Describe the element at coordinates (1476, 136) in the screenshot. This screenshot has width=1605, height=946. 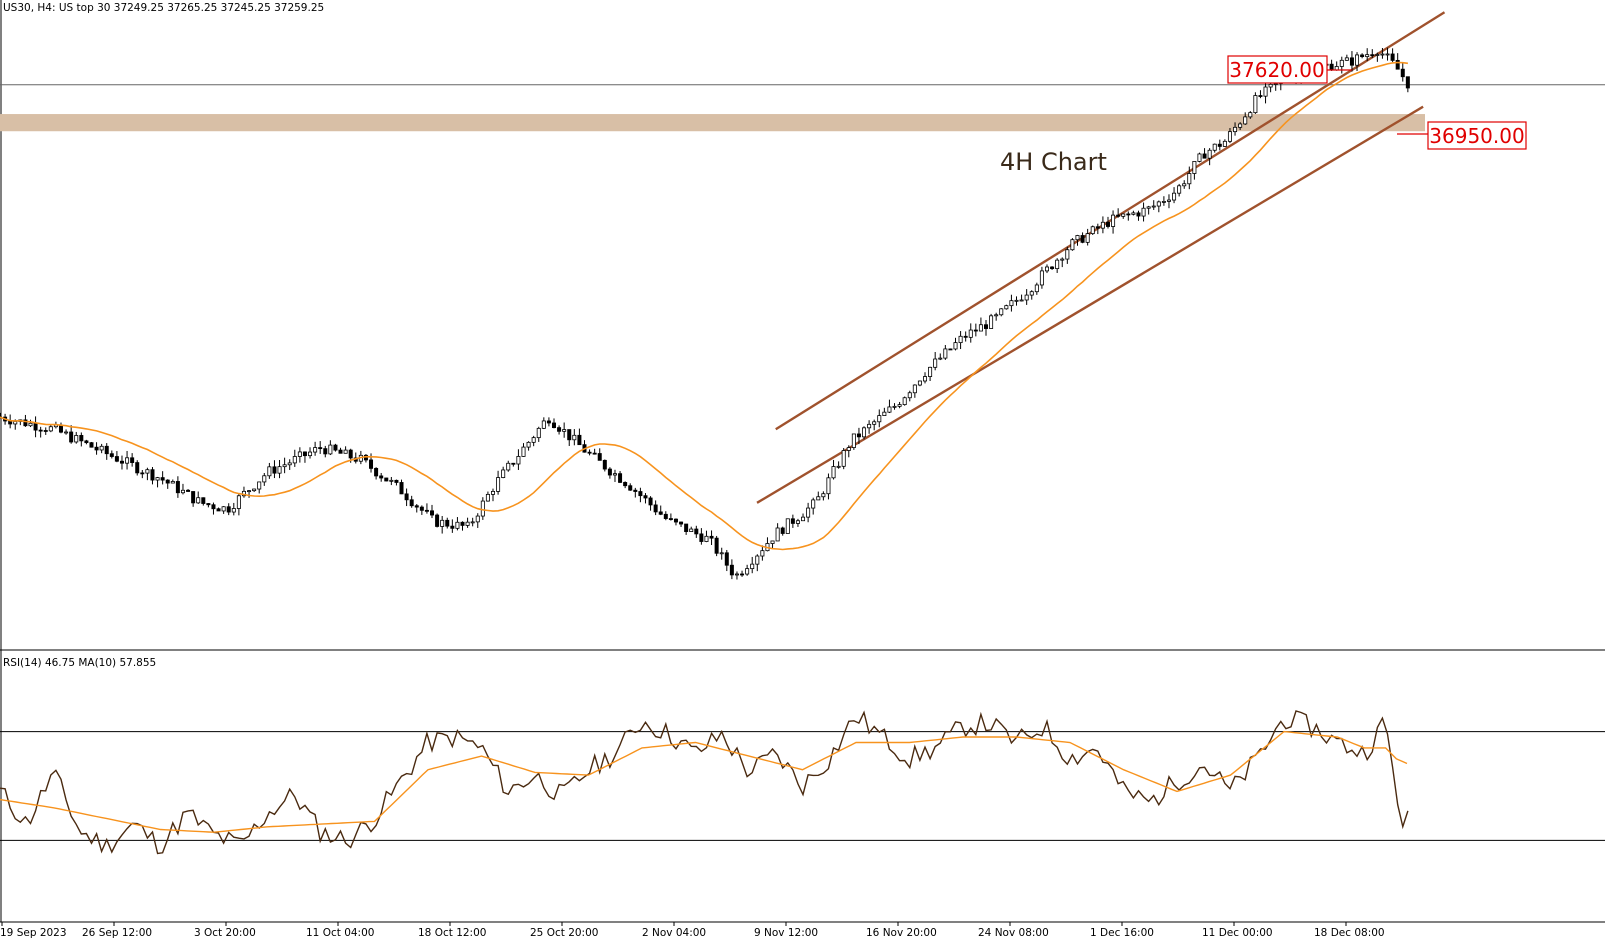
I see `support-label: 36950.00` at that location.